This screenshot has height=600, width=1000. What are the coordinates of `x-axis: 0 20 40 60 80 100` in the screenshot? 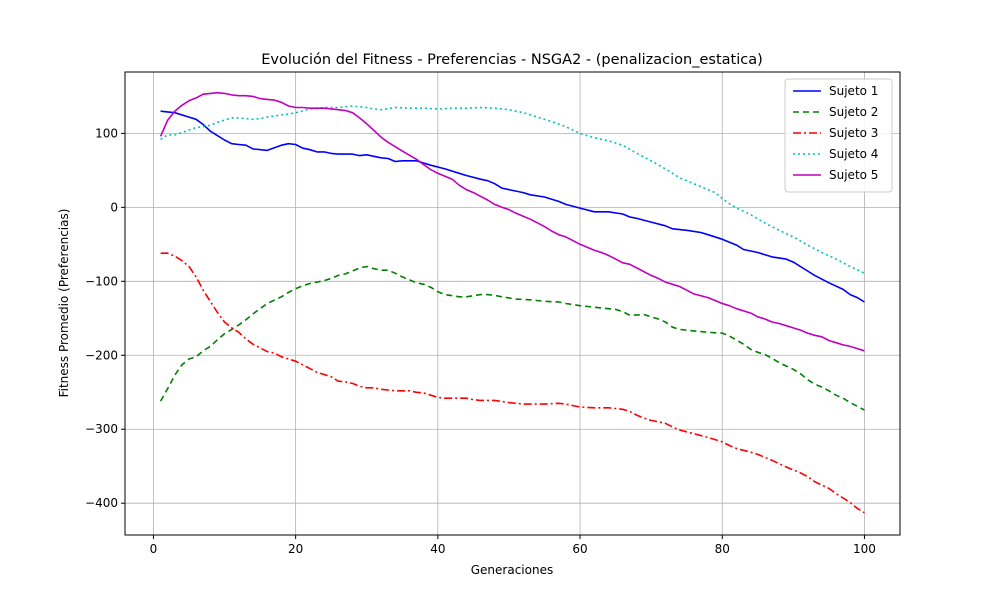 It's located at (513, 545).